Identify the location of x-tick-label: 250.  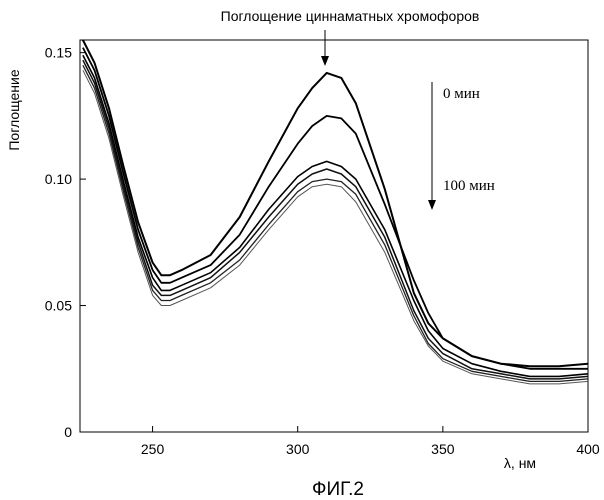
(153, 449).